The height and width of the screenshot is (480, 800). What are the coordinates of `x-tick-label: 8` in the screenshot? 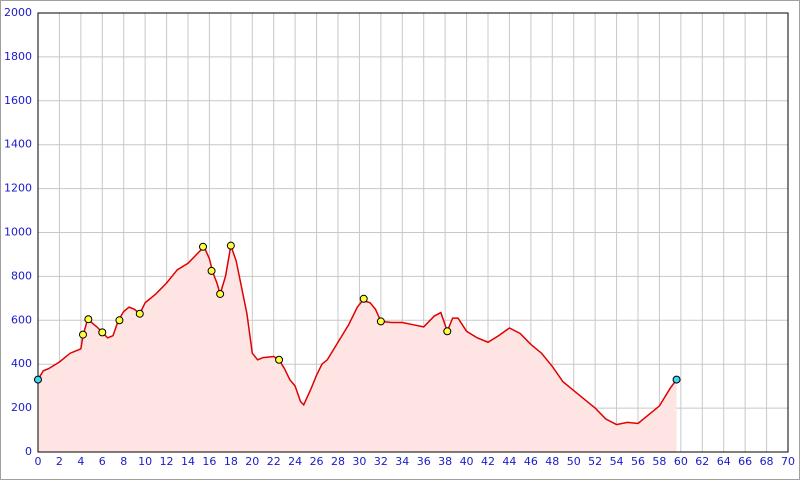 It's located at (123, 461).